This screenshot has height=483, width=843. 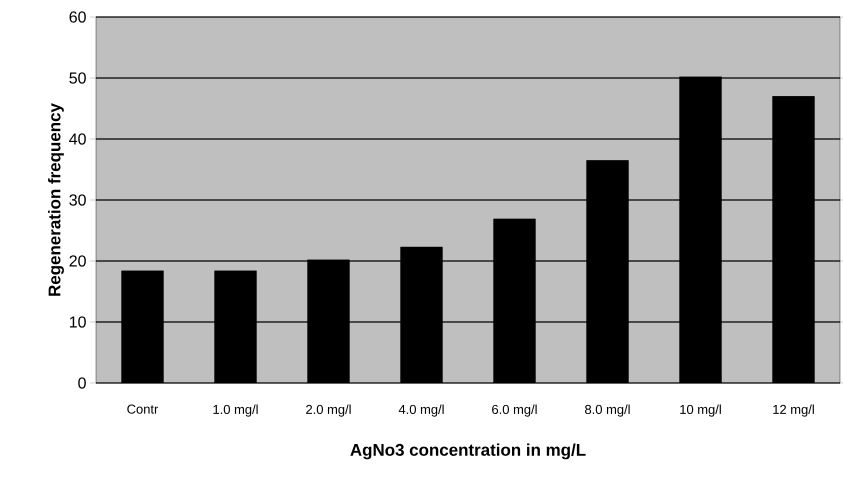 What do you see at coordinates (78, 261) in the screenshot?
I see `y-tick-label: 20` at bounding box center [78, 261].